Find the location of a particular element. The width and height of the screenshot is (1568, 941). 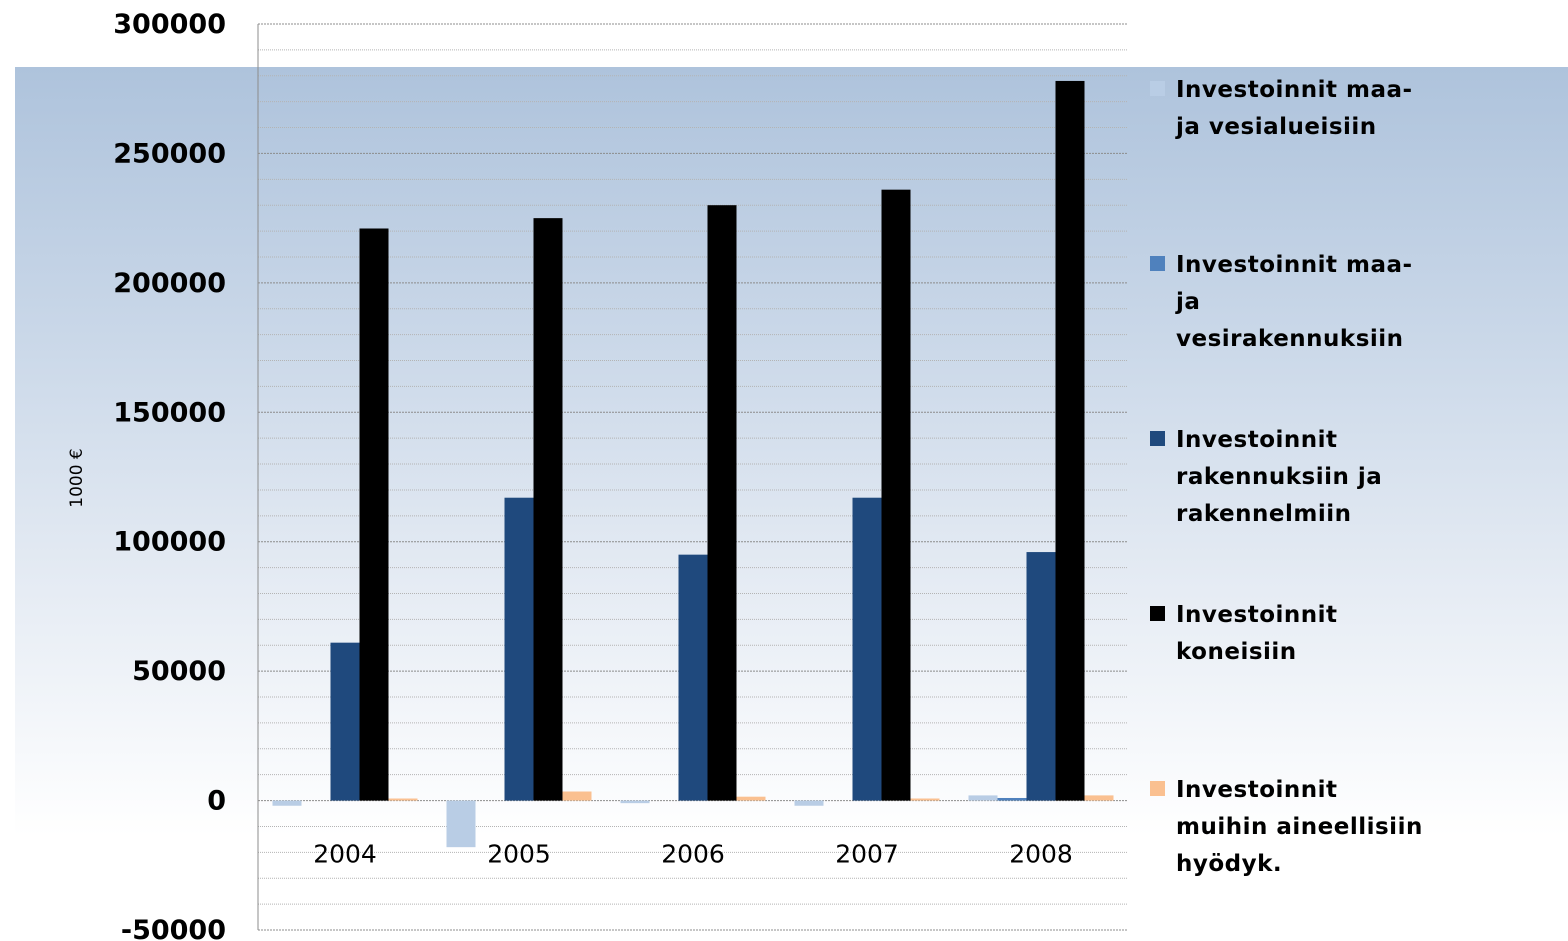

y-axis-label: 1000 € is located at coordinates (77, 477).